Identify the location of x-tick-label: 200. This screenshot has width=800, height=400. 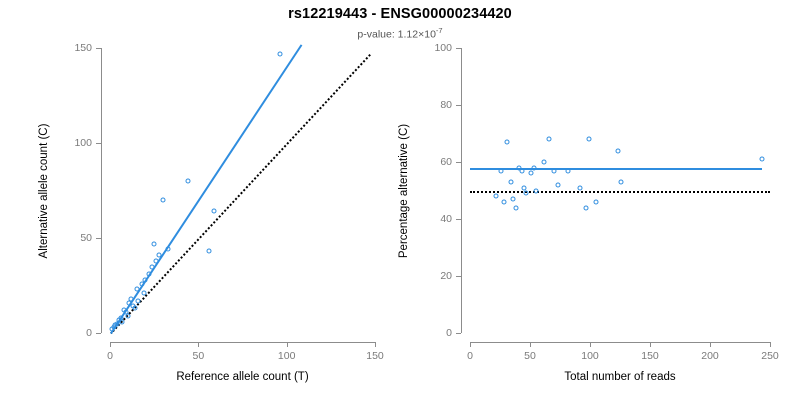
(710, 356).